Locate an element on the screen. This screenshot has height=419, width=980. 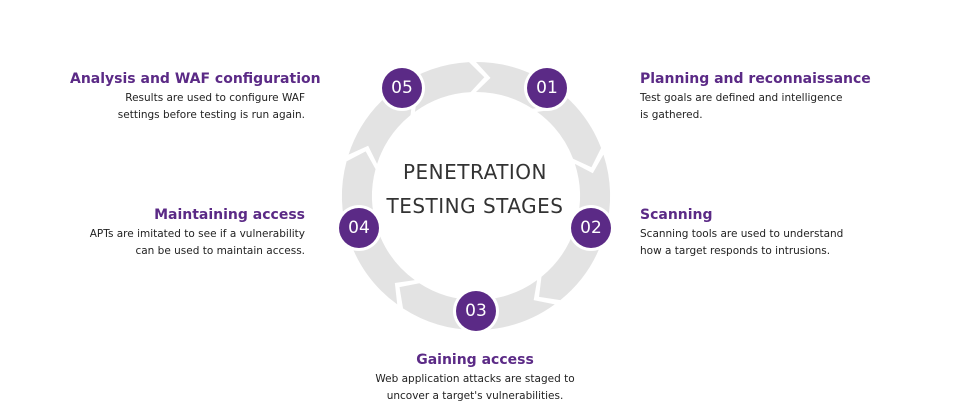
stage-badge-05: 05 is located at coordinates (402, 88).